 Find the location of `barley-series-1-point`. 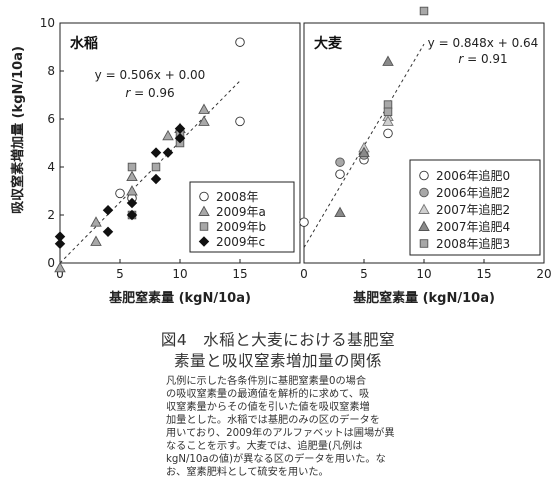

barley-series-1-point is located at coordinates (340, 162).